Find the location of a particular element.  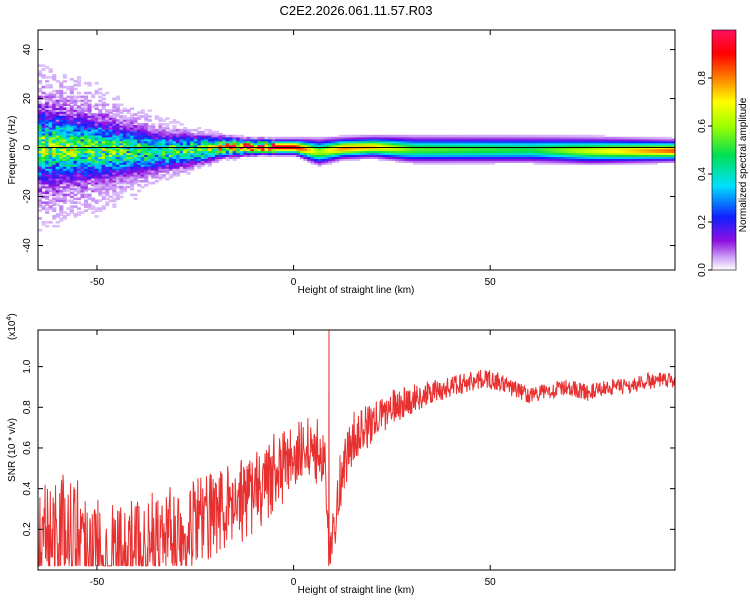

figure-title: C2E2.2026.061.11.57.R03 is located at coordinates (356, 10).